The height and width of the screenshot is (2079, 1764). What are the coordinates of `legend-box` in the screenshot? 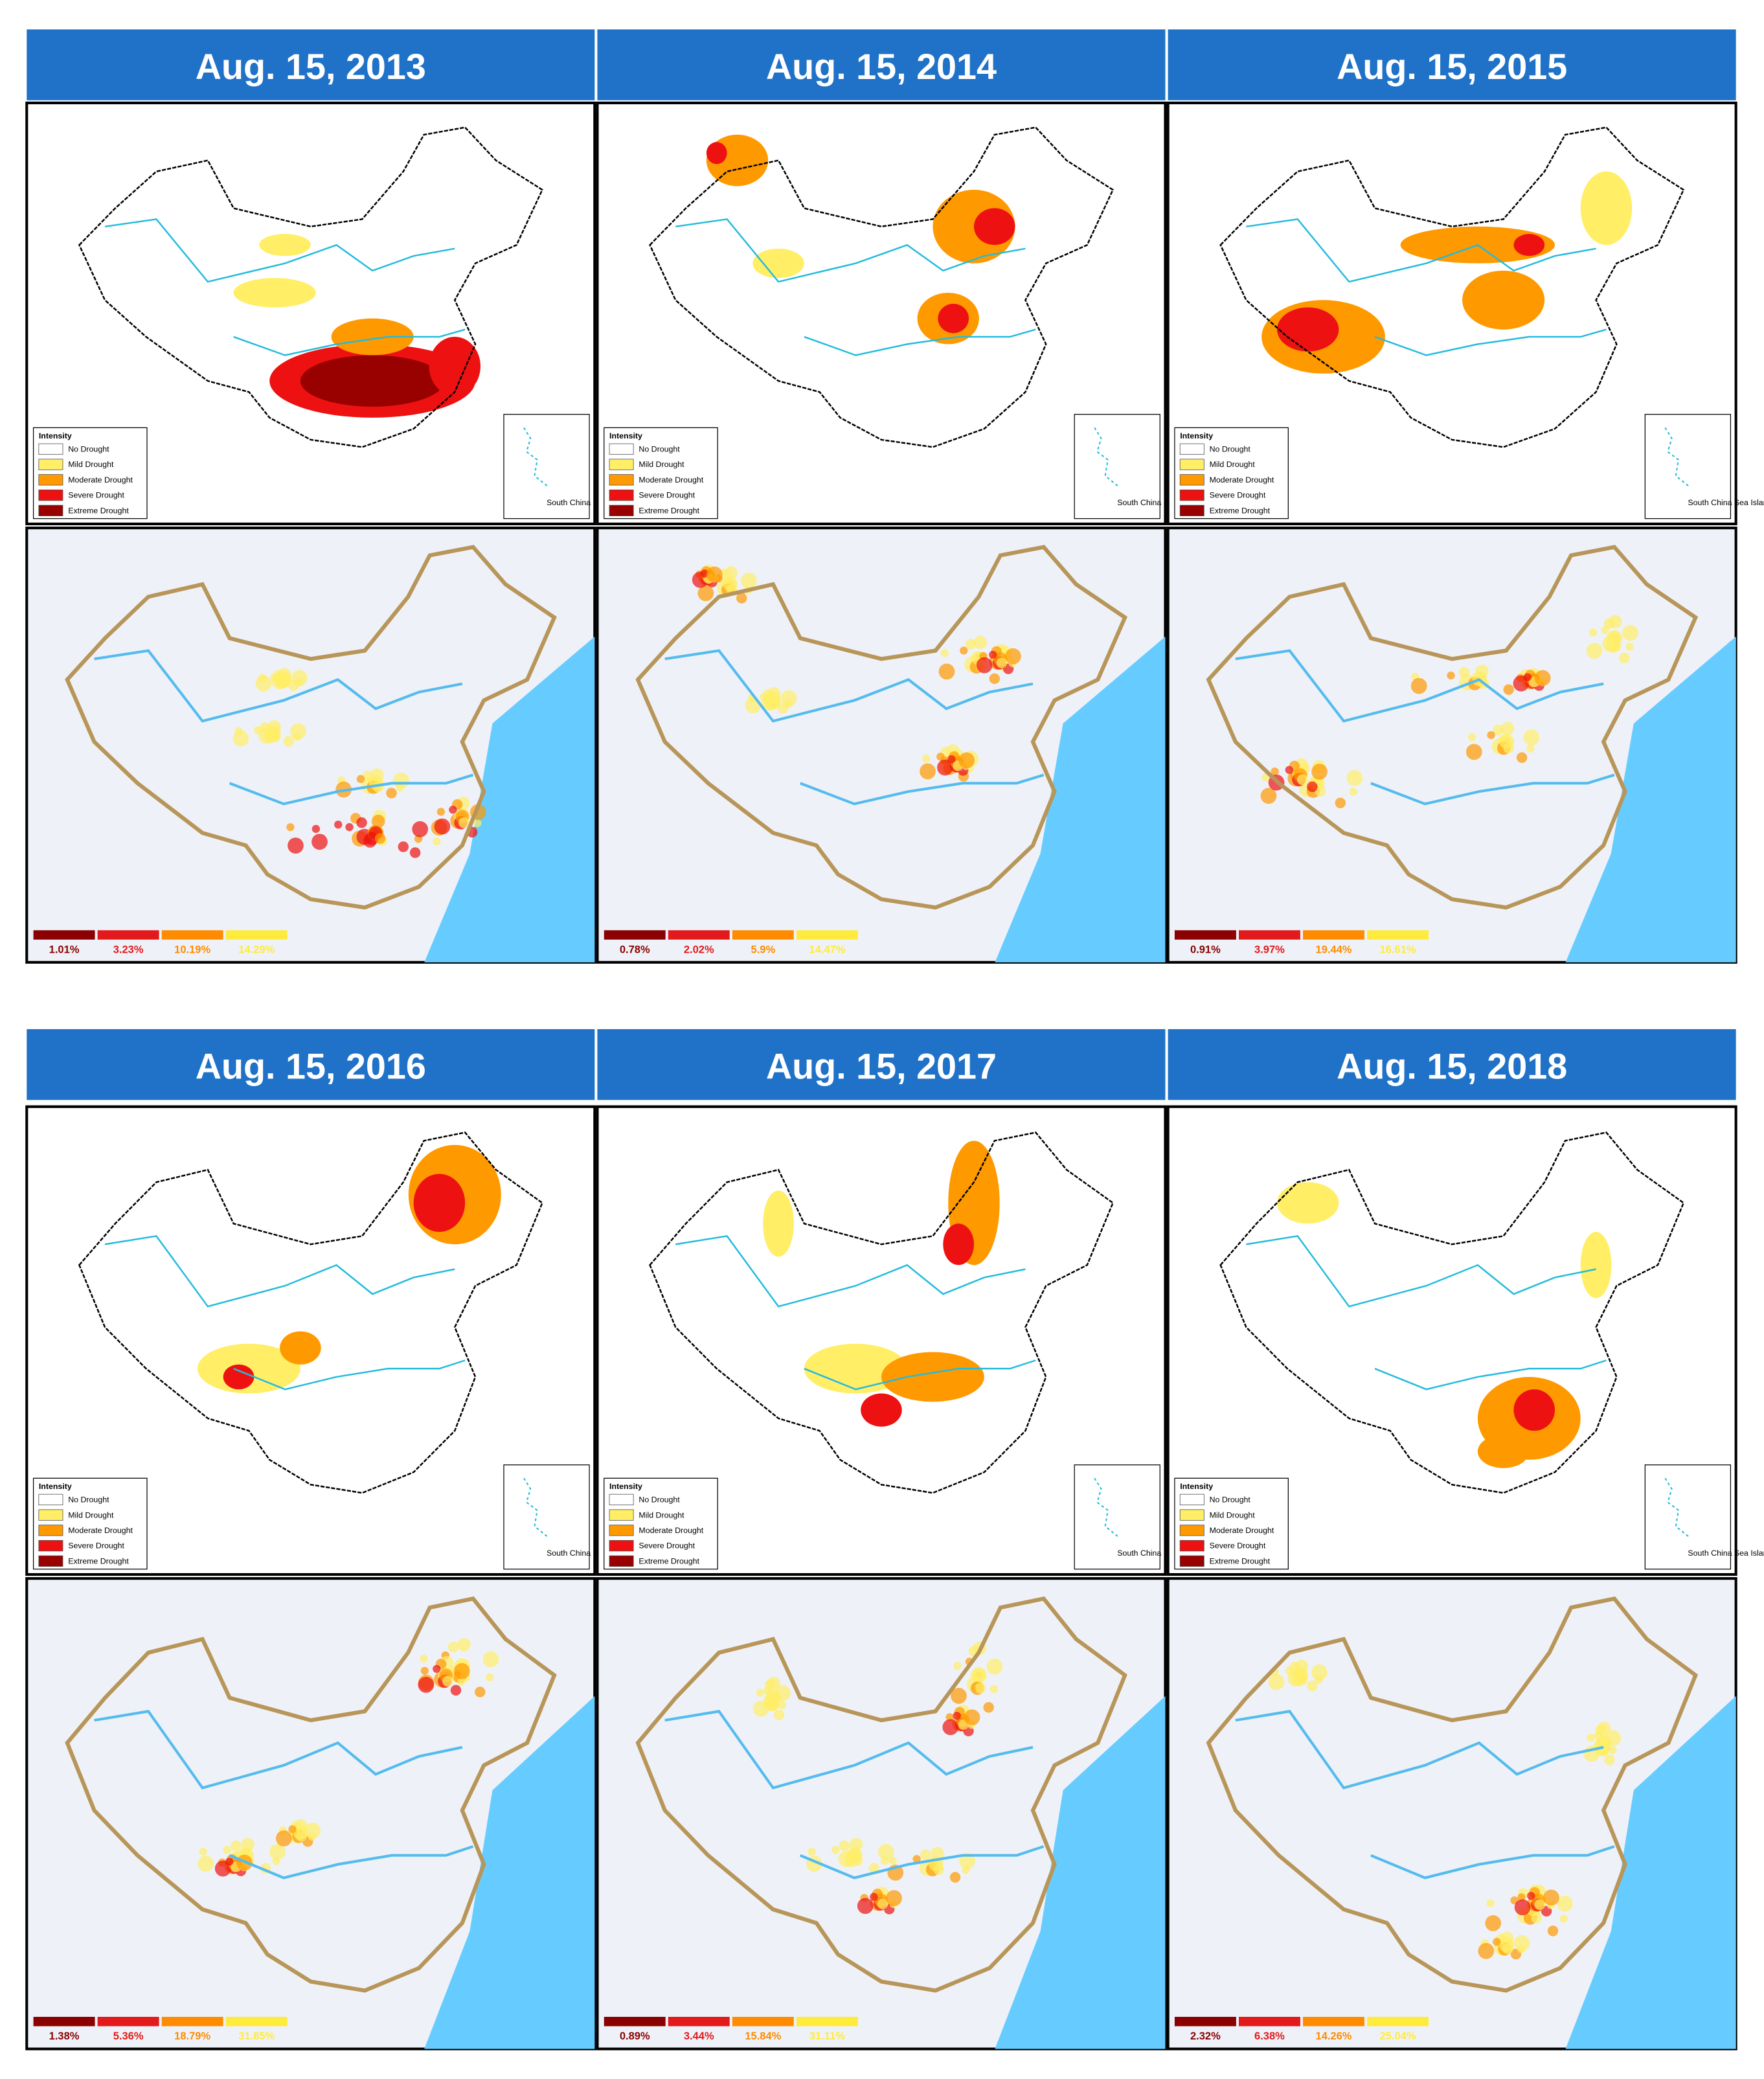 It's located at (1231, 1523).